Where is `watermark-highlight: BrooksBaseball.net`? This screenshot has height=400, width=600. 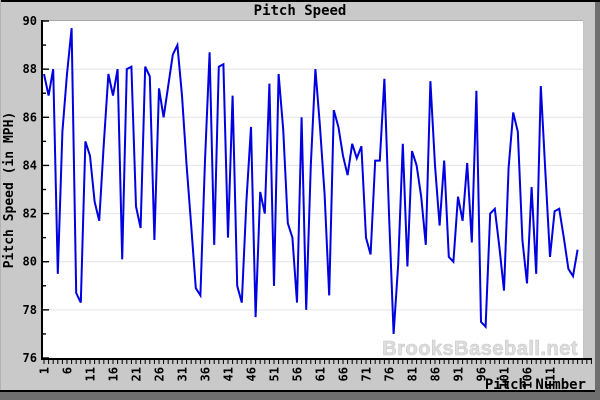
watermark-highlight: BrooksBaseball.net is located at coordinates (481, 350).